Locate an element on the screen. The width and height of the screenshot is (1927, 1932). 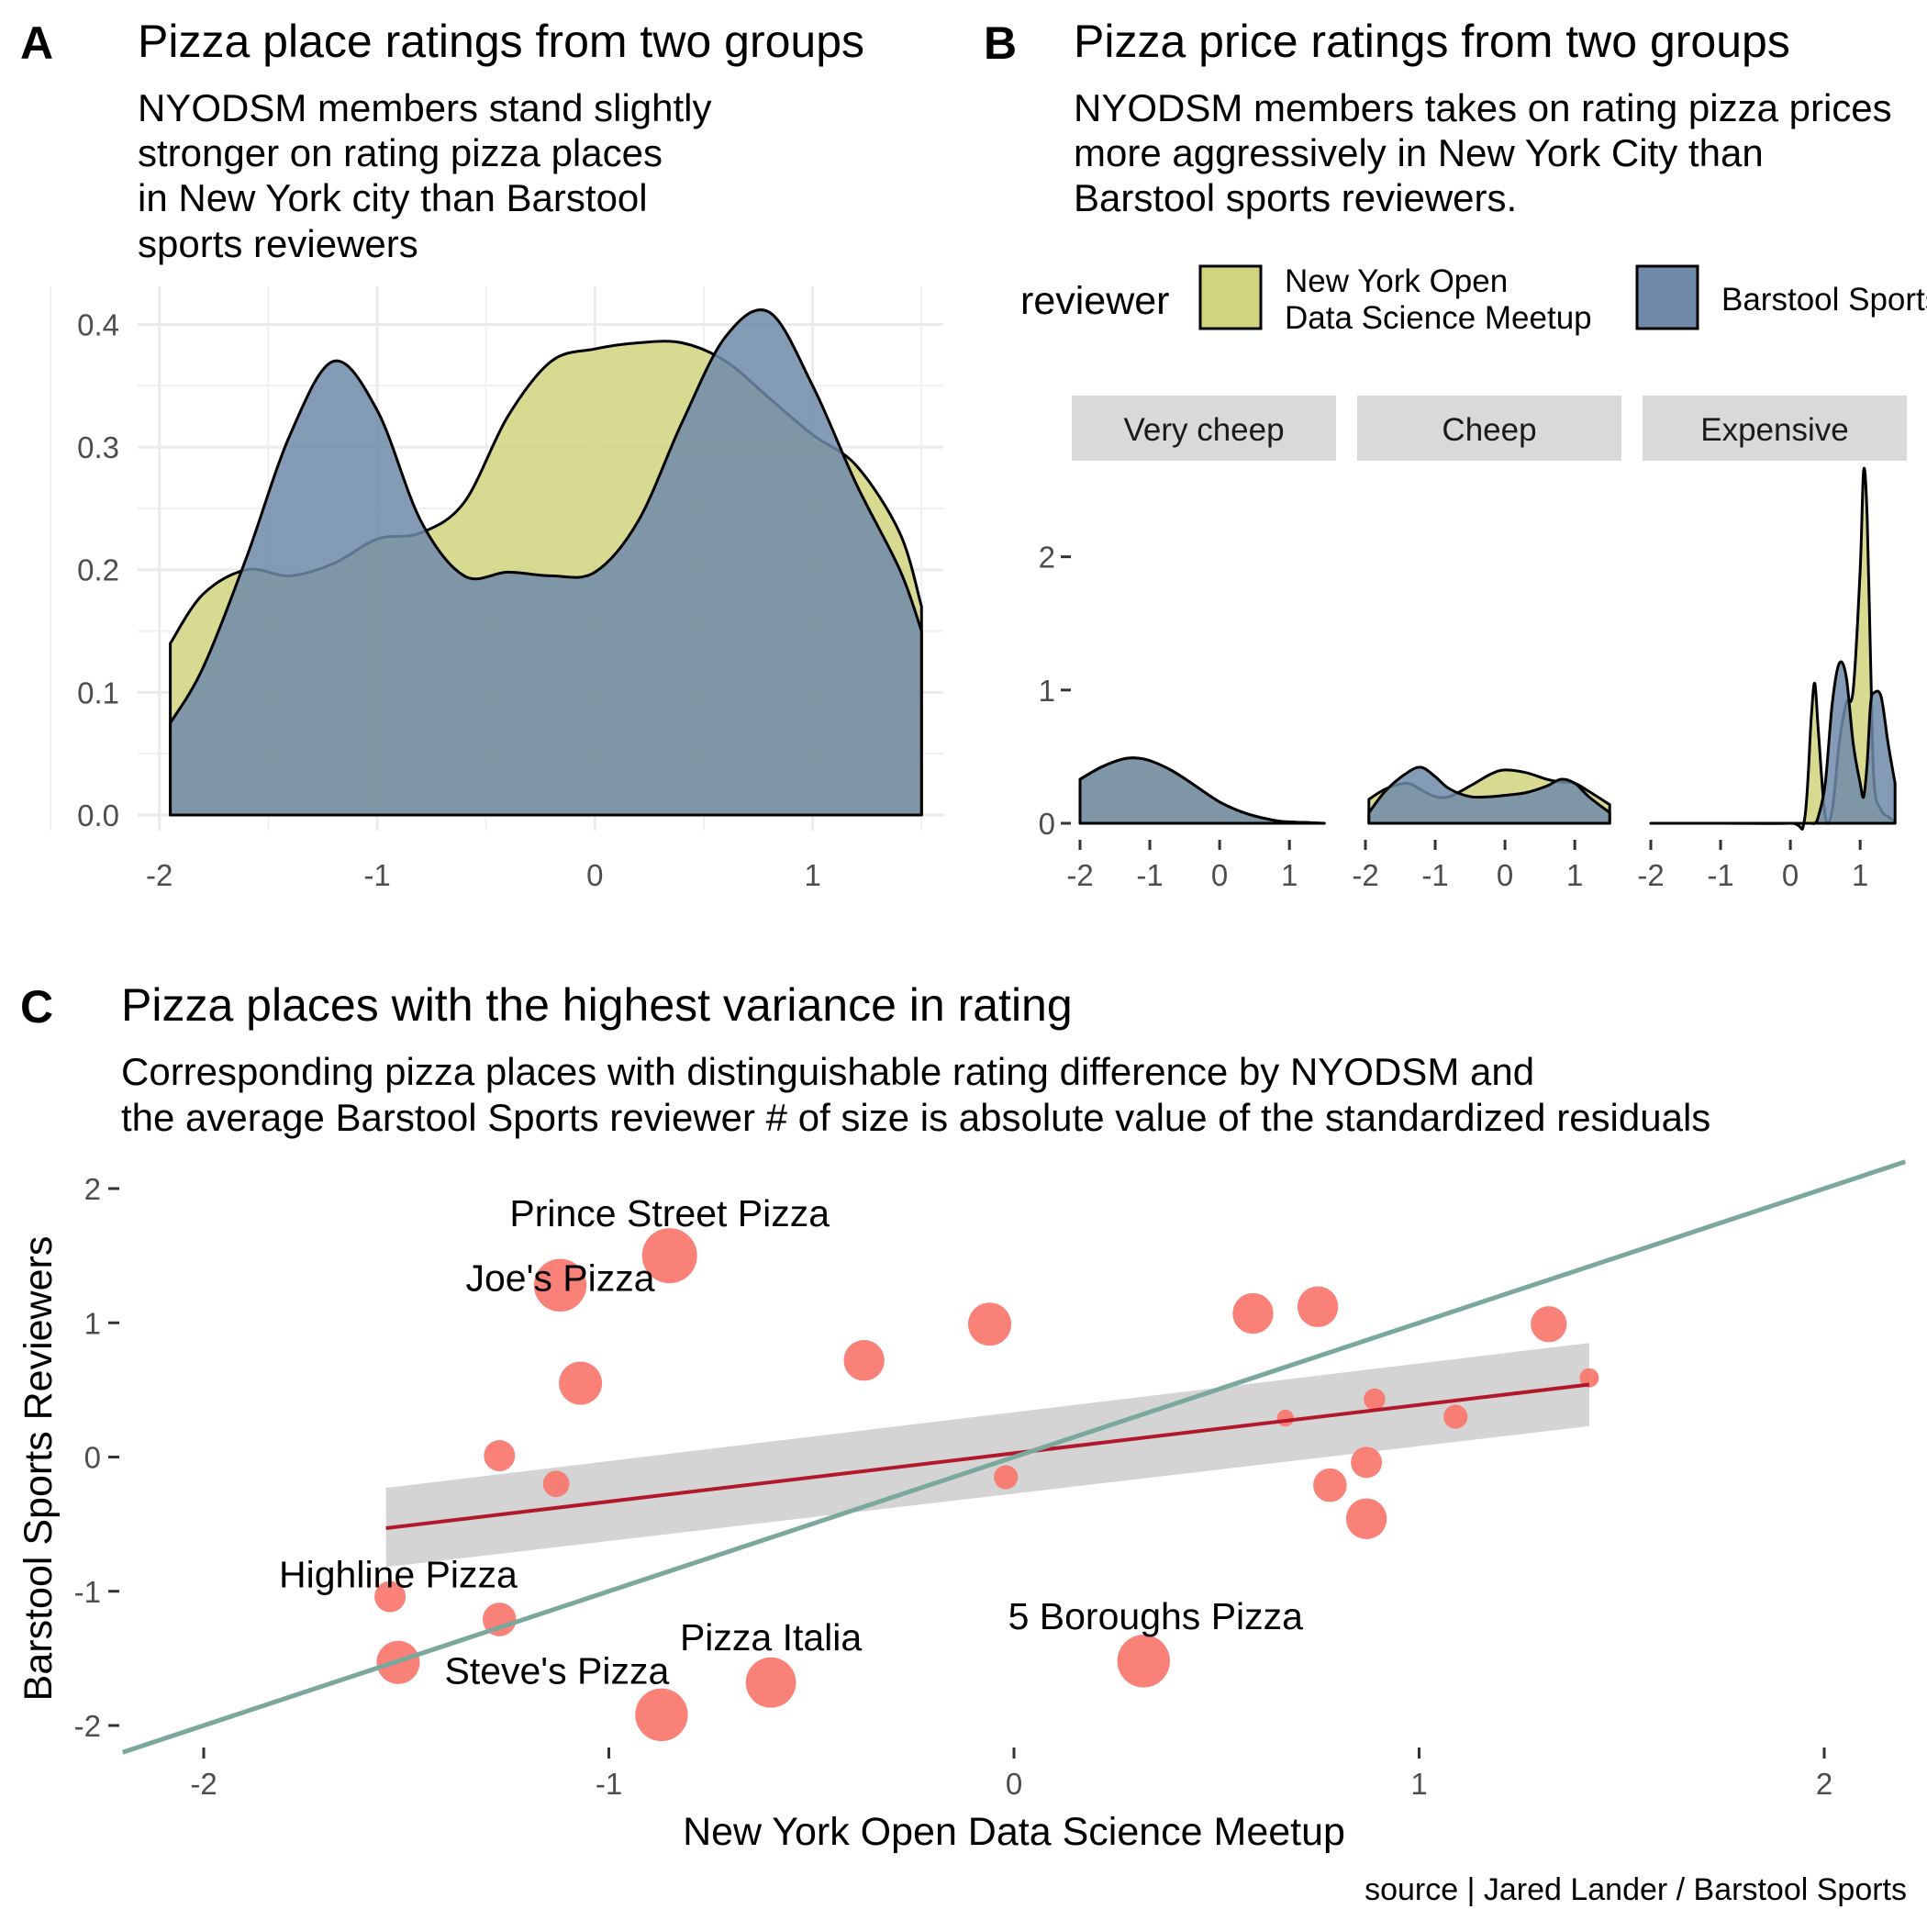
panel-a-subtitle-line-3: in New York city than Barstool is located at coordinates (393, 197).